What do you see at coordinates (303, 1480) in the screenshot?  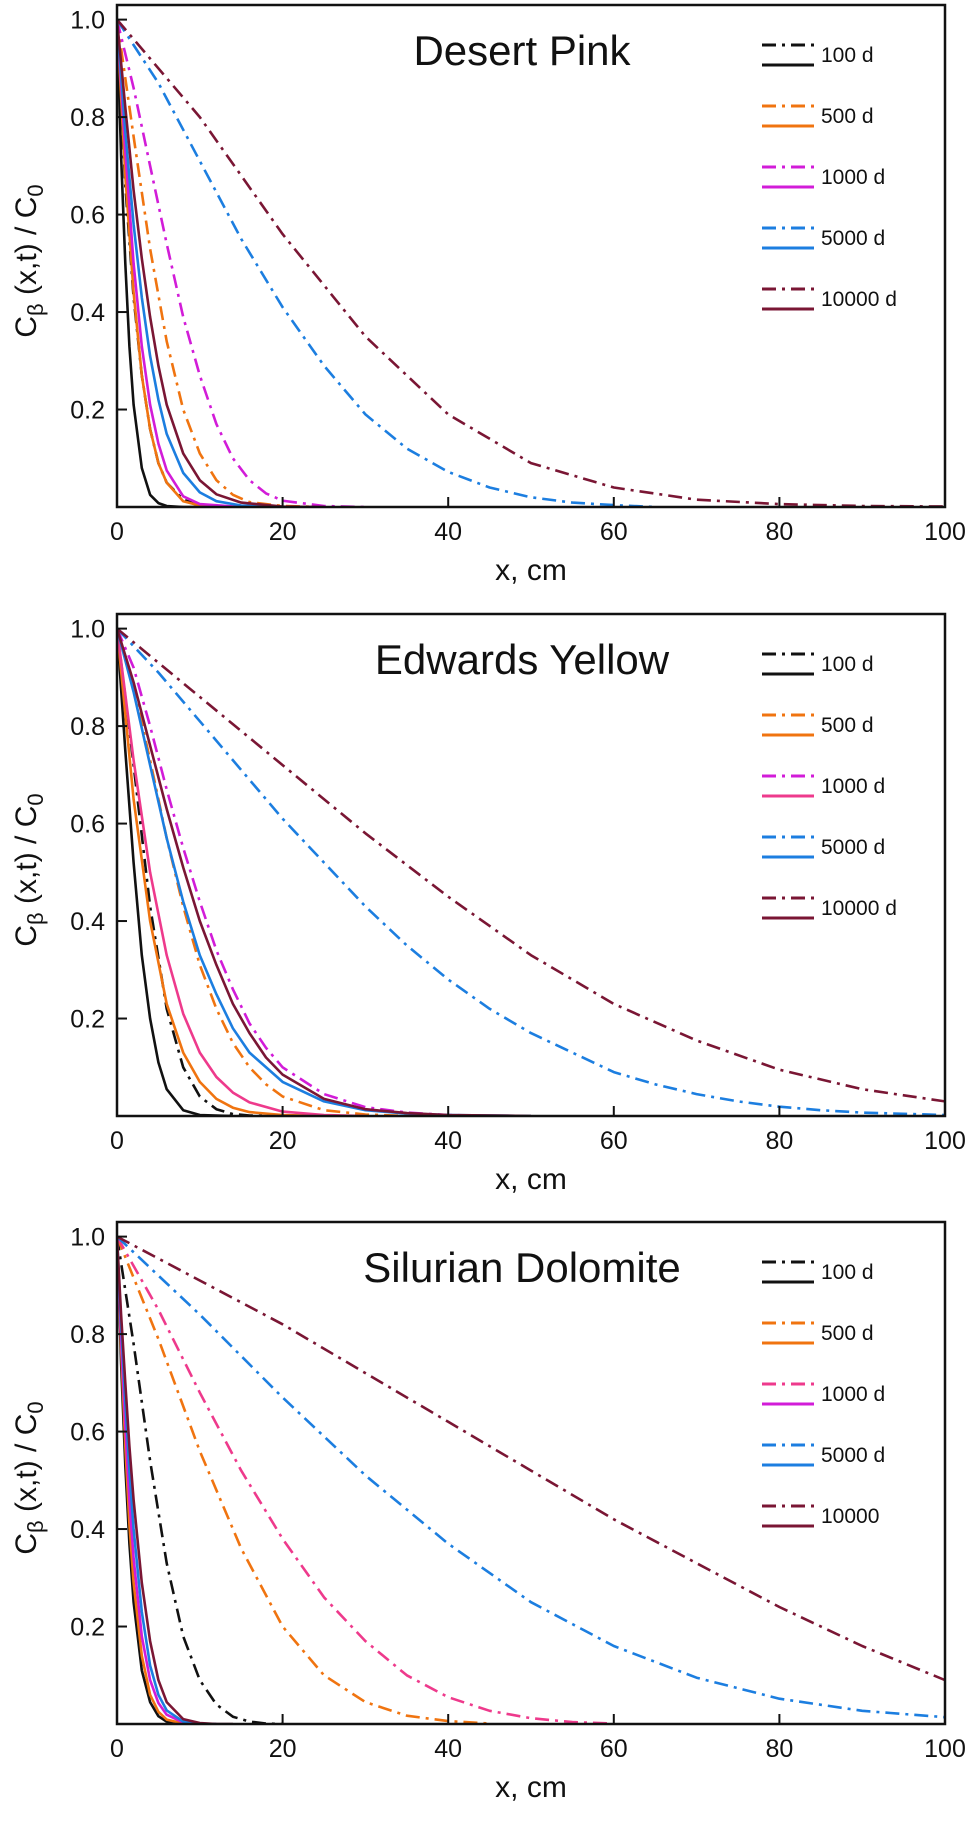 I see `series-line-500-d-dashdot` at bounding box center [303, 1480].